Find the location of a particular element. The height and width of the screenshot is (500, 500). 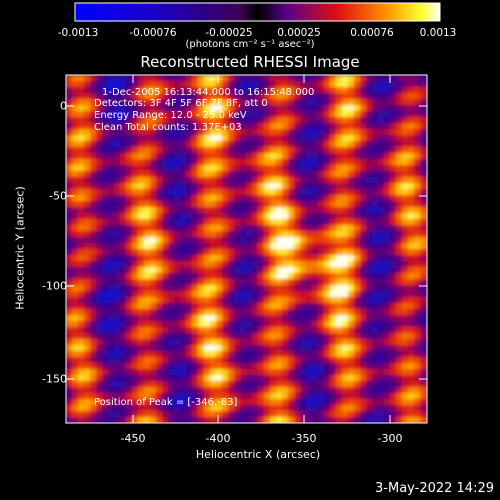

x-axis-title: Heliocentric X (arcsec) is located at coordinates (258, 454).